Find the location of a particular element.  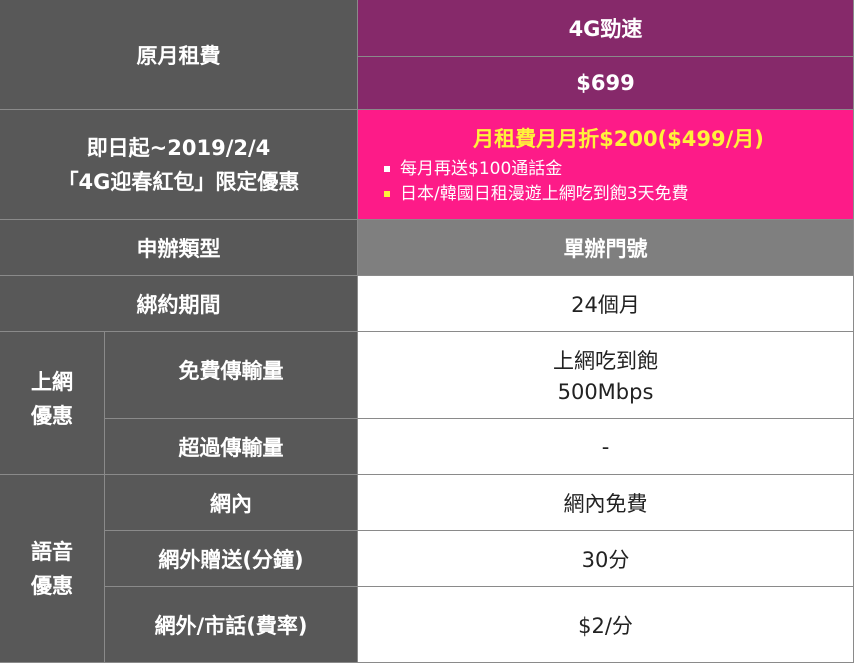

label: 上網優惠 is located at coordinates (52, 399).